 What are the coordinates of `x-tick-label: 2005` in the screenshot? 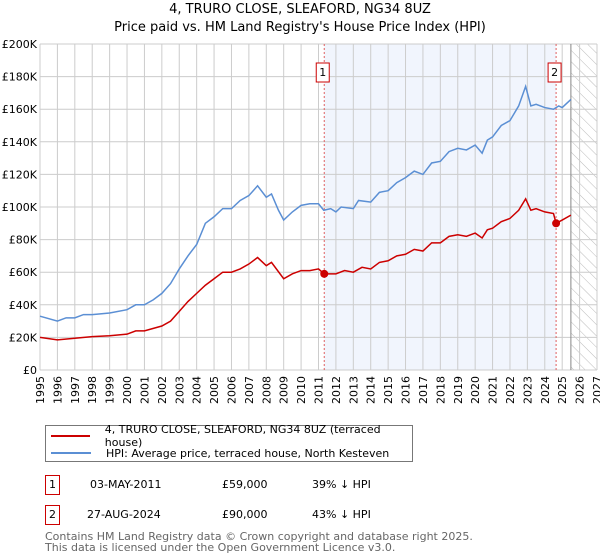 It's located at (214, 390).